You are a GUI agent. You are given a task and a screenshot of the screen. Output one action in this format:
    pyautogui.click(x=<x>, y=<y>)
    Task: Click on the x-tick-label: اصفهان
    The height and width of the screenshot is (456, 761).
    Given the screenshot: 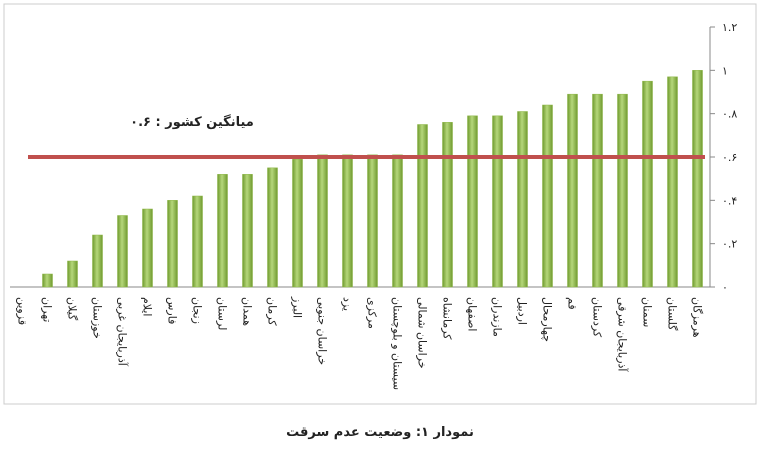 What is the action you would take?
    pyautogui.click(x=472, y=314)
    